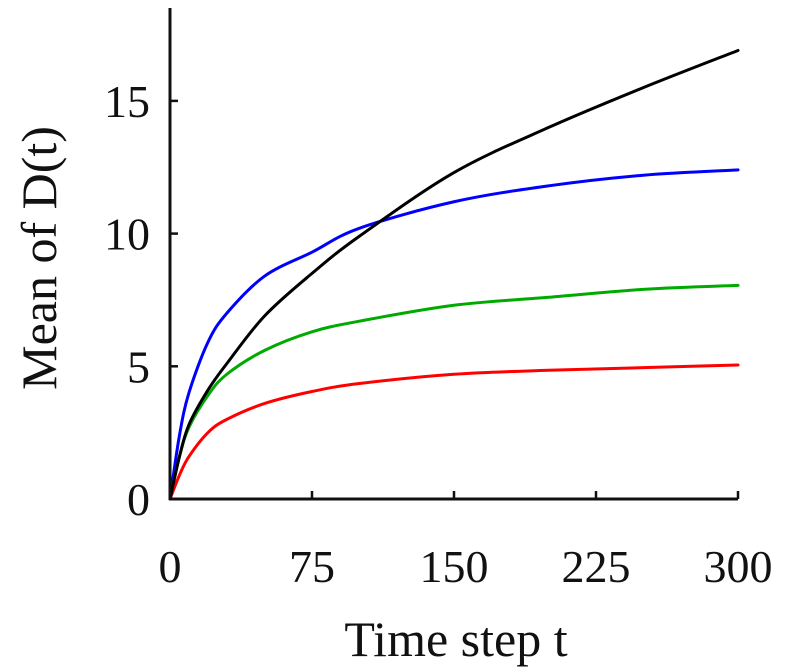 The image size is (789, 670). What do you see at coordinates (454, 432) in the screenshot?
I see `series-line-red` at bounding box center [454, 432].